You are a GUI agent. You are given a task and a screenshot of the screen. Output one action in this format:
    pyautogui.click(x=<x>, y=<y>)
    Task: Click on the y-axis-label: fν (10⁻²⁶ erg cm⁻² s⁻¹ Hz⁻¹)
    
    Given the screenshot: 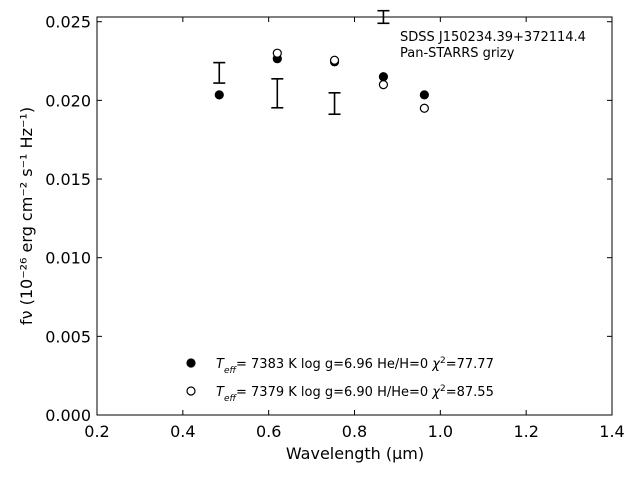 What is the action you would take?
    pyautogui.click(x=26, y=216)
    